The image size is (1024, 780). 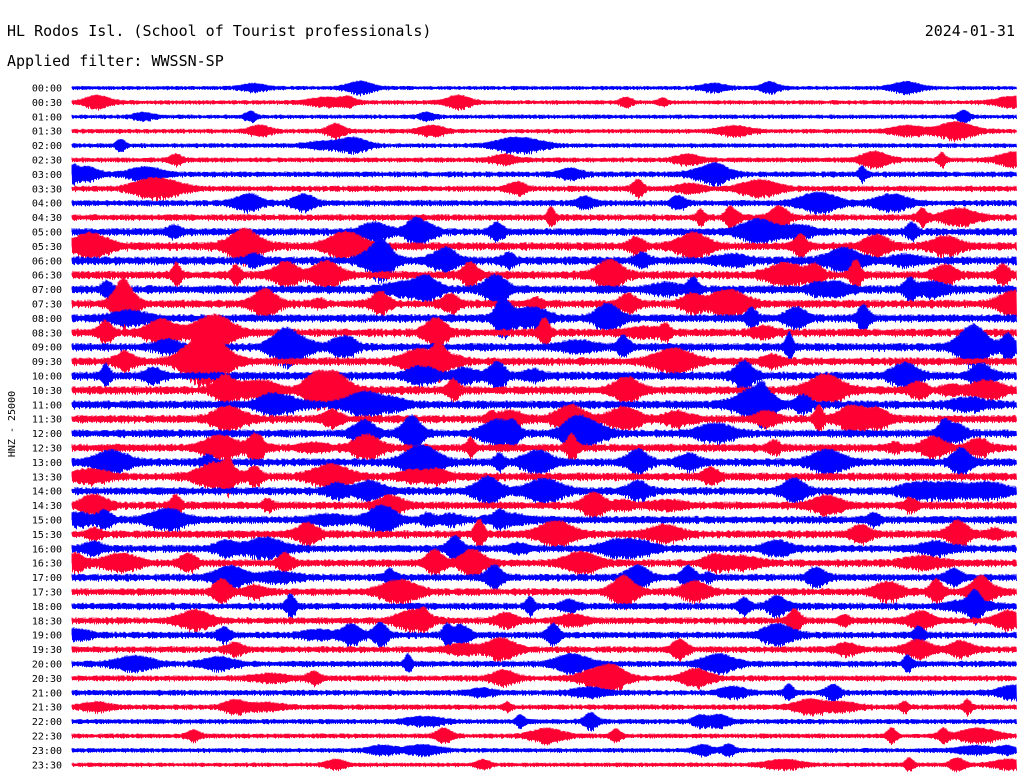 What do you see at coordinates (47, 391) in the screenshot?
I see `time-tick-label: 10:30` at bounding box center [47, 391].